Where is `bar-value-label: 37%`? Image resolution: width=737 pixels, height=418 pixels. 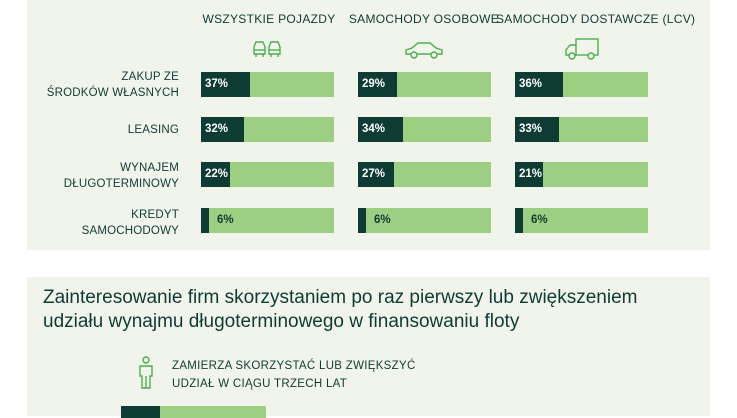 bar-value-label: 37% is located at coordinates (217, 84).